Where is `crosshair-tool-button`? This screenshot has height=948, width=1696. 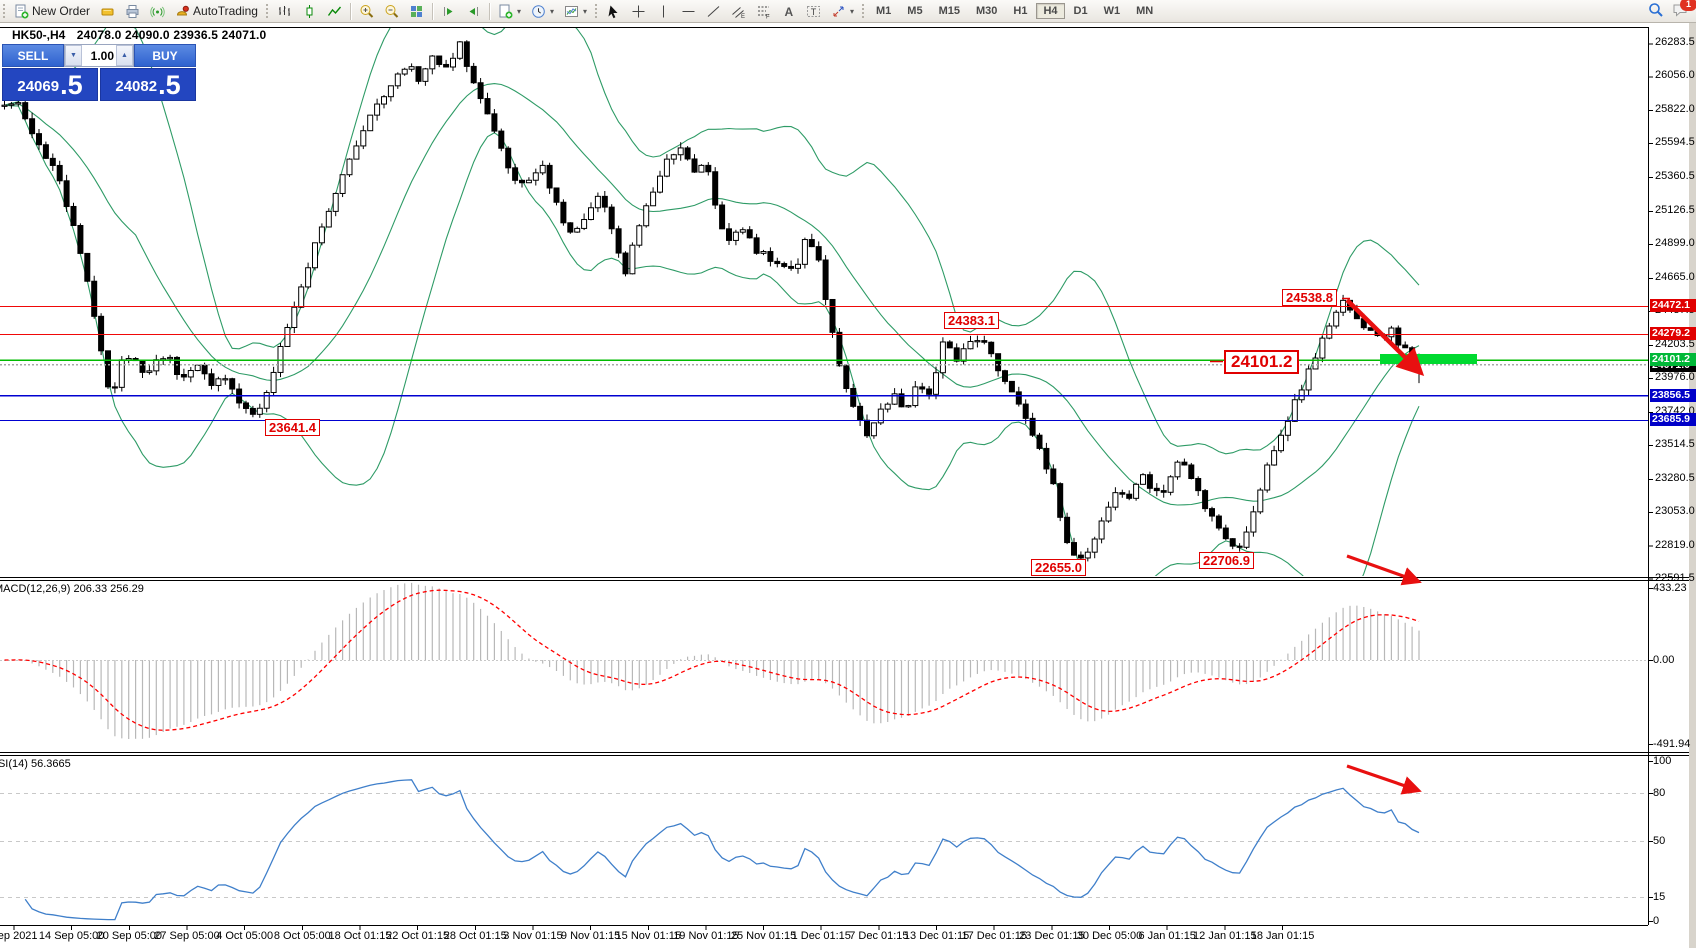 crosshair-tool-button is located at coordinates (638, 11).